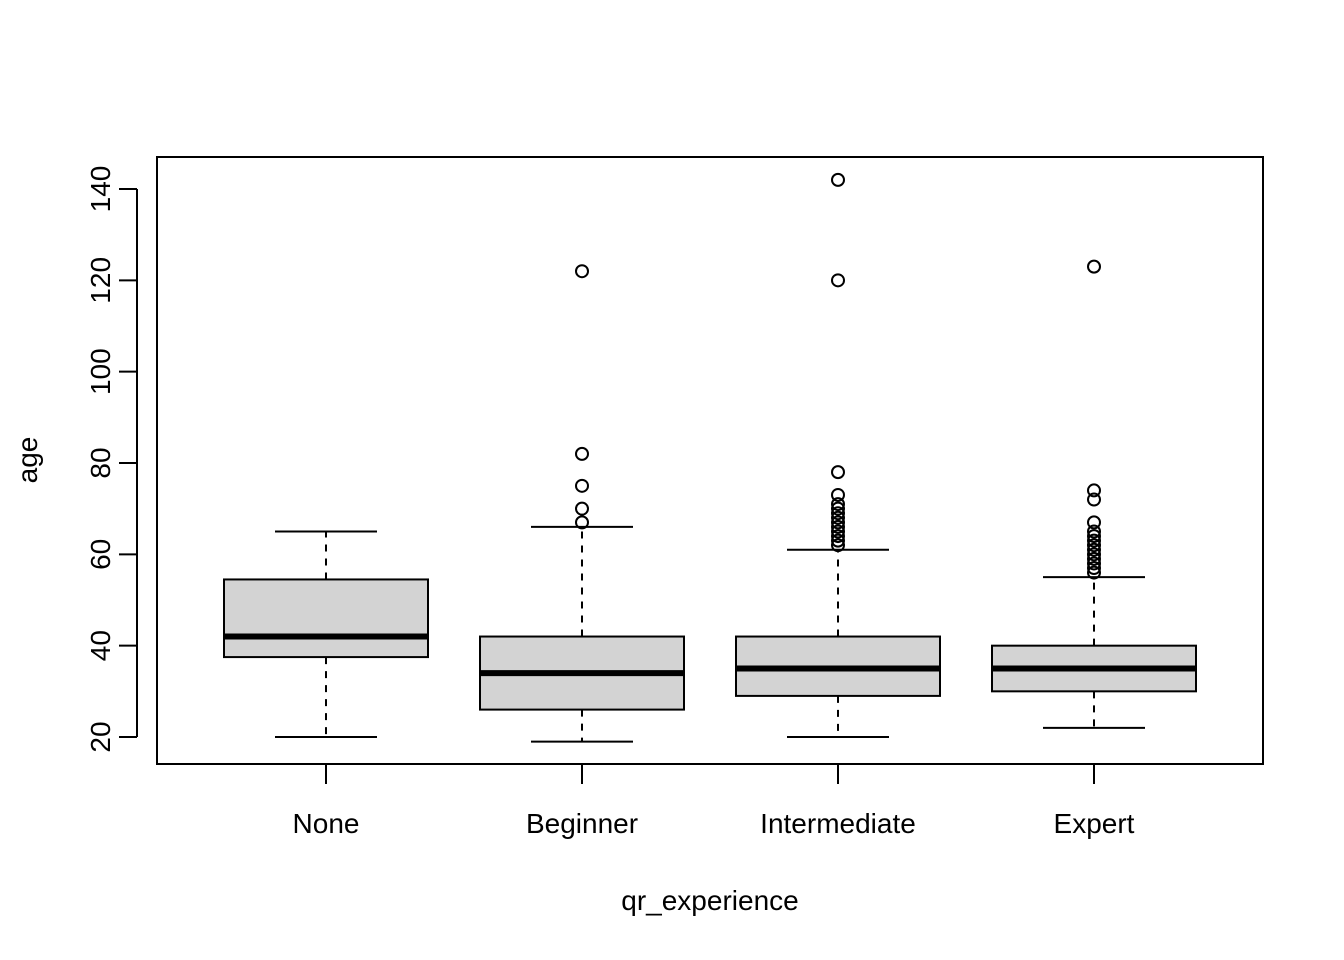 This screenshot has height=960, width=1344. Describe the element at coordinates (100, 371) in the screenshot. I see `y-tick-label-100: 100` at that location.